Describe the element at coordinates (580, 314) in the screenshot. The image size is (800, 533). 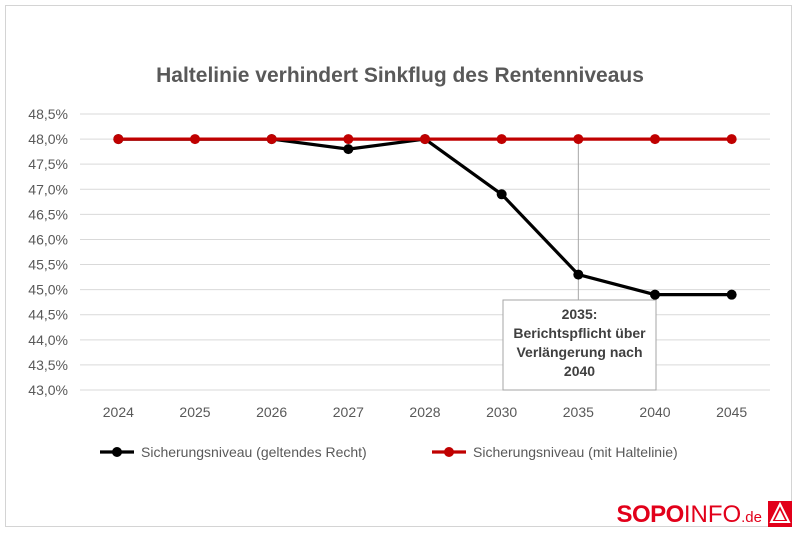
I see `callout-text-line: 2035:` at that location.